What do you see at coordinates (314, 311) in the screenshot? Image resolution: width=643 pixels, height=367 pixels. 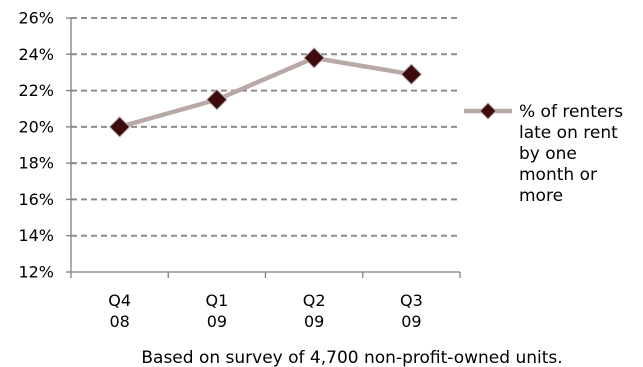 I see `x-tick-label: Q2 09` at bounding box center [314, 311].